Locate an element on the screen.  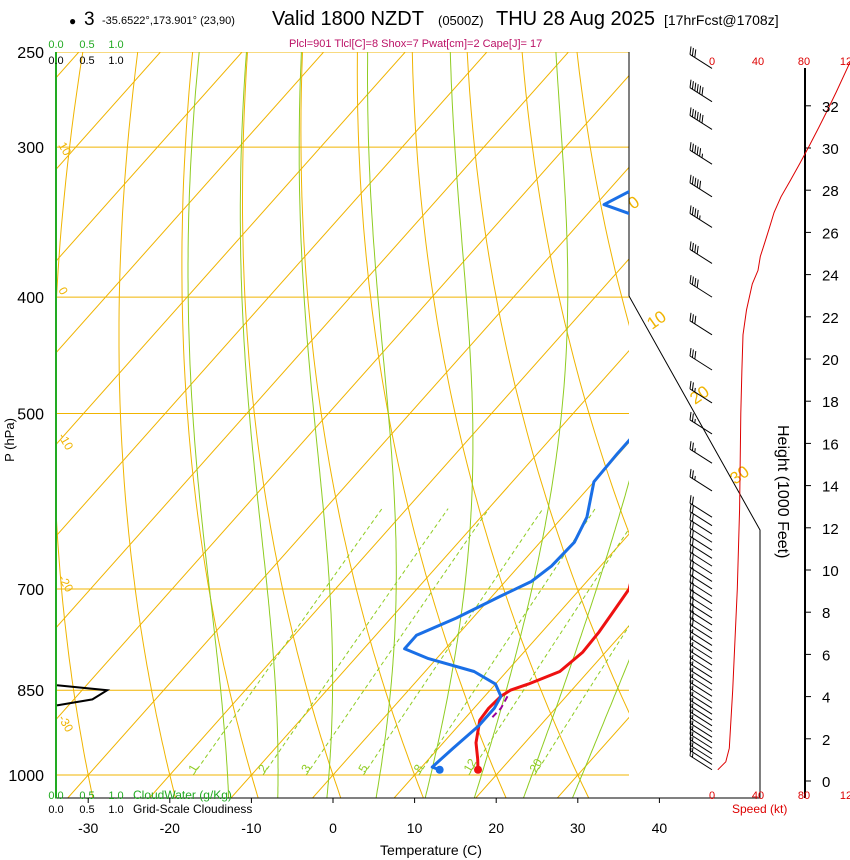
mixing-ratio-label: 5 is located at coordinates (363, 768).